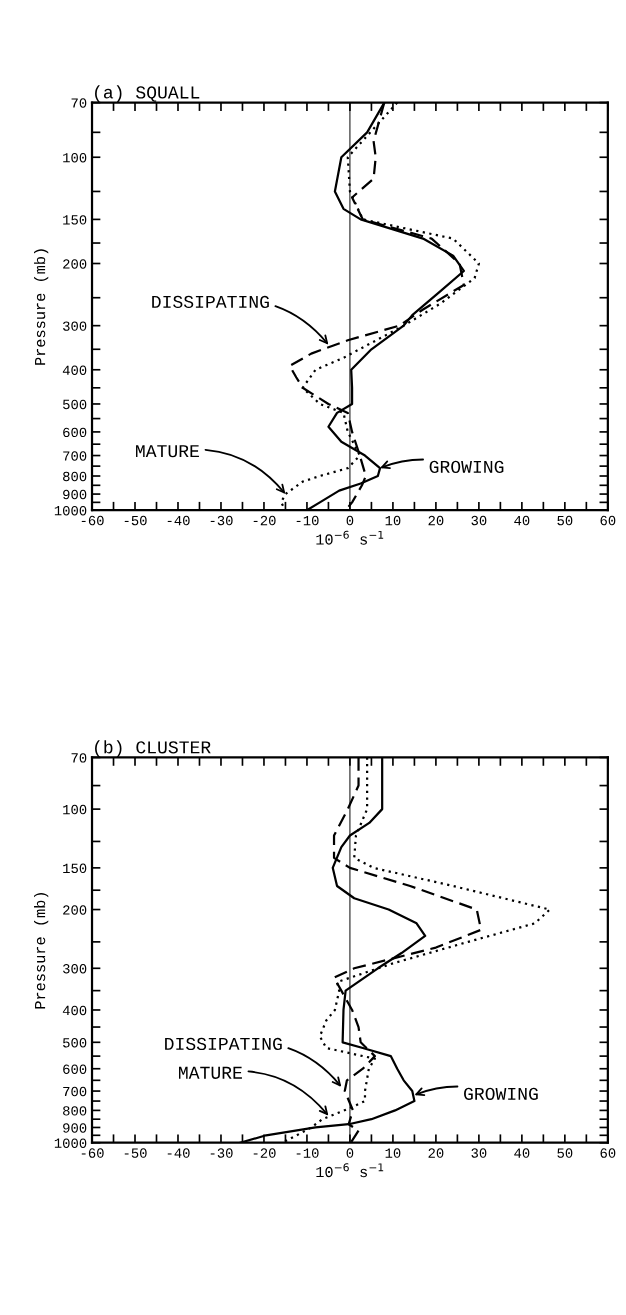  What do you see at coordinates (153, 749) in the screenshot?
I see `chart-title: (b) CLUSTER` at bounding box center [153, 749].